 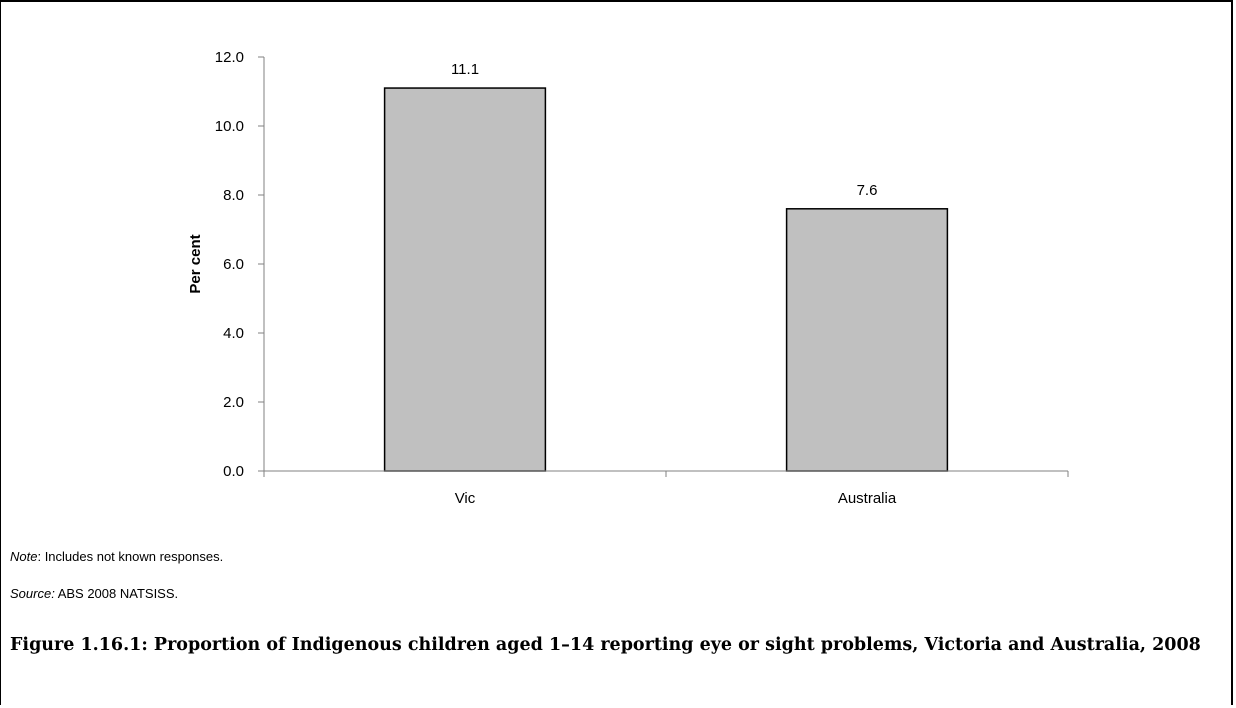 What do you see at coordinates (229, 57) in the screenshot?
I see `y-tick-label: 12.0` at bounding box center [229, 57].